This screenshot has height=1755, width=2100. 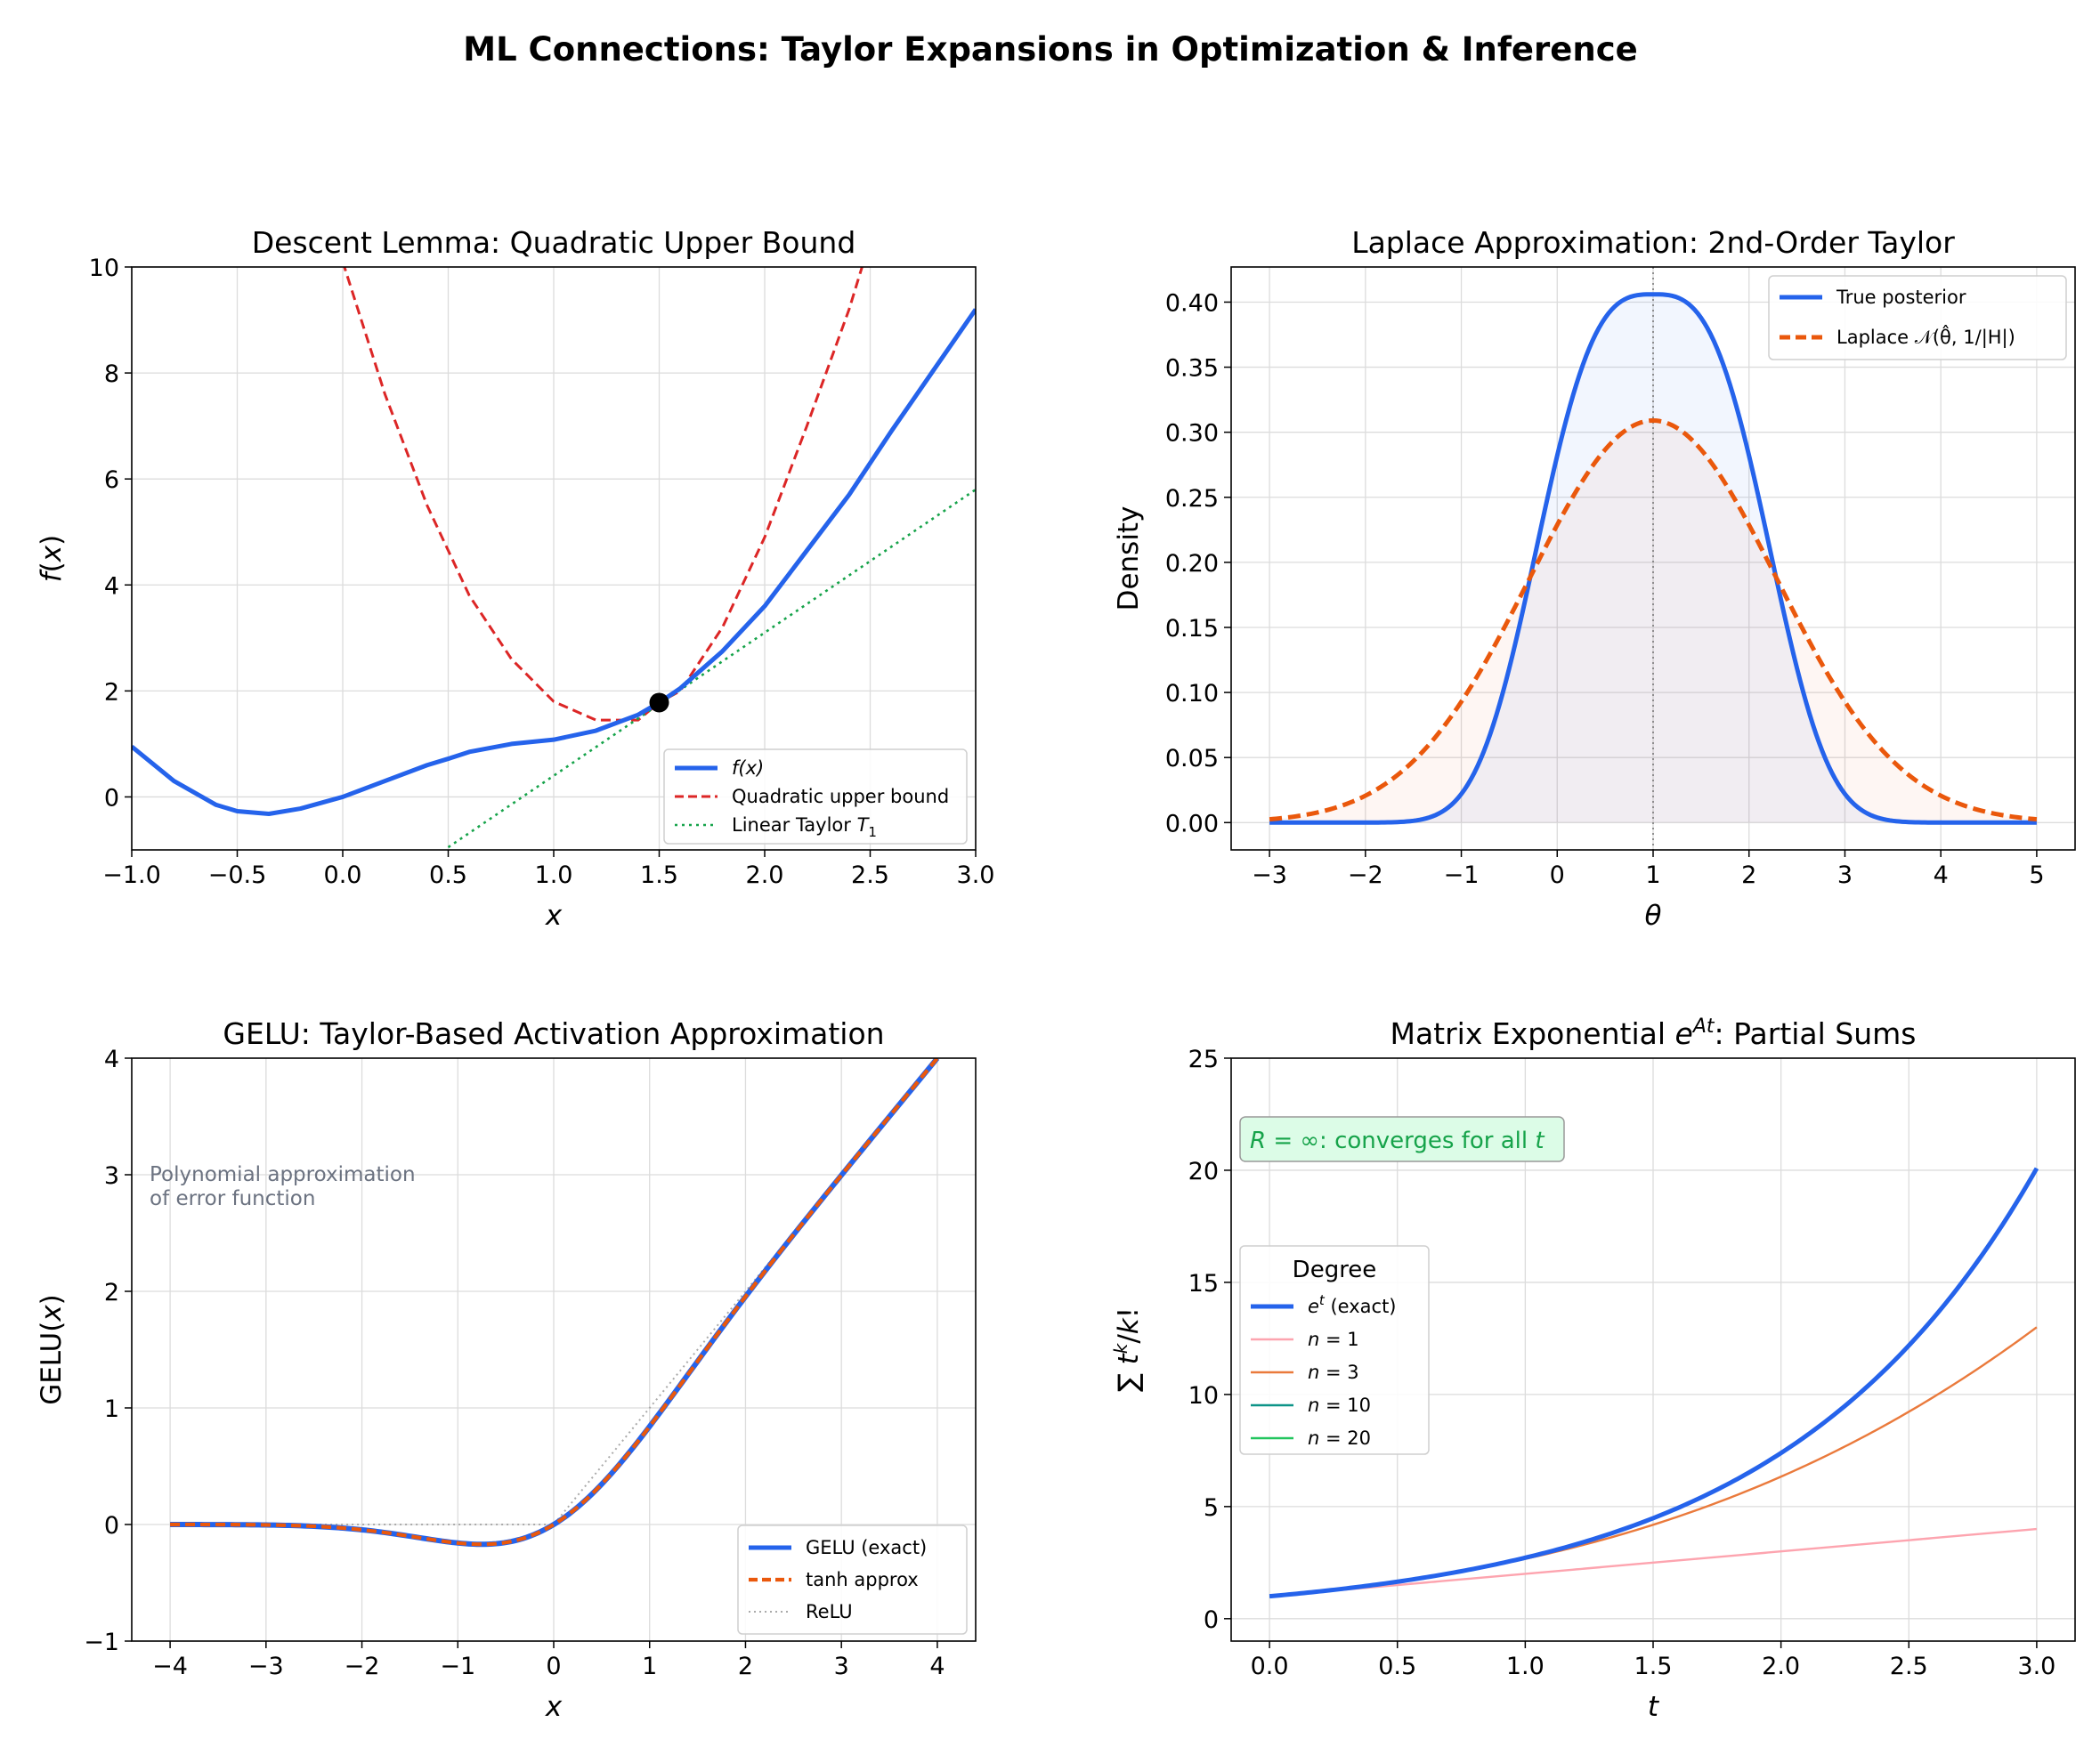 What do you see at coordinates (131, 875) in the screenshot?
I see `x-tick-label: −1.0` at bounding box center [131, 875].